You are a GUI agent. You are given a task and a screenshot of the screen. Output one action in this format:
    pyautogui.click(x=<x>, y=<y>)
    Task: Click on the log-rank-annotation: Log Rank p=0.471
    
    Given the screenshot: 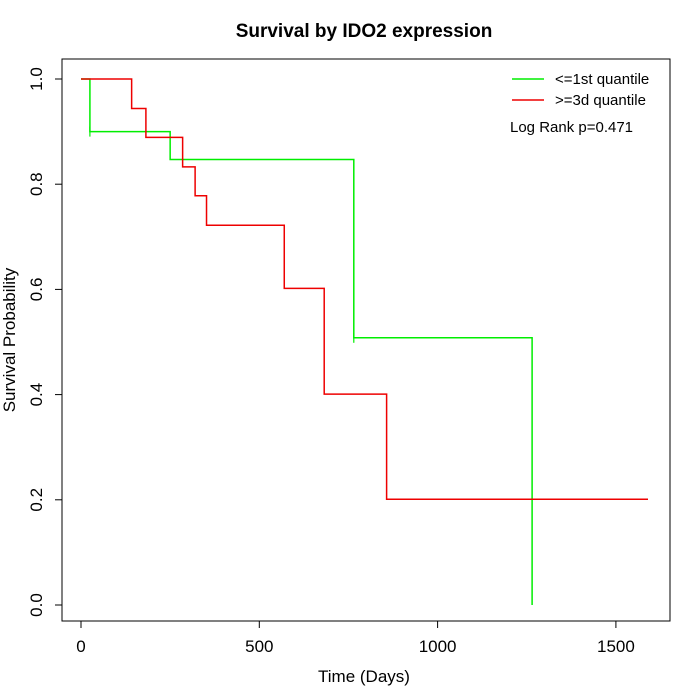 What is the action you would take?
    pyautogui.click(x=571, y=127)
    